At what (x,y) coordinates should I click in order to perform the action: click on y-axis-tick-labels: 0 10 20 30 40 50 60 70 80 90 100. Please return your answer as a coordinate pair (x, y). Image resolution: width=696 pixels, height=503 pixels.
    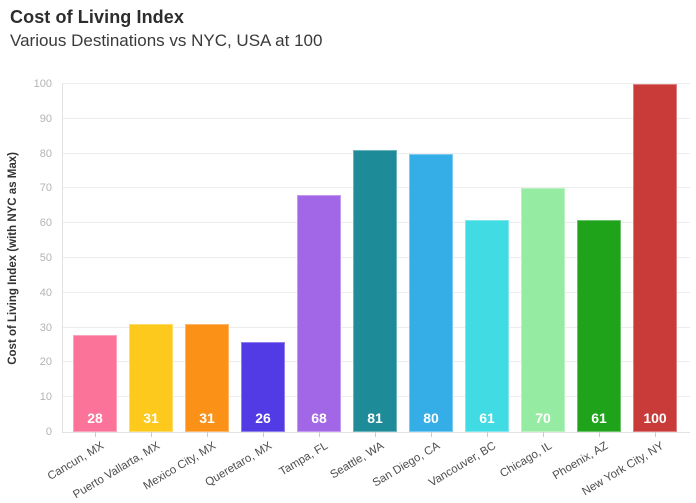
    Looking at the image, I should click on (28, 258).